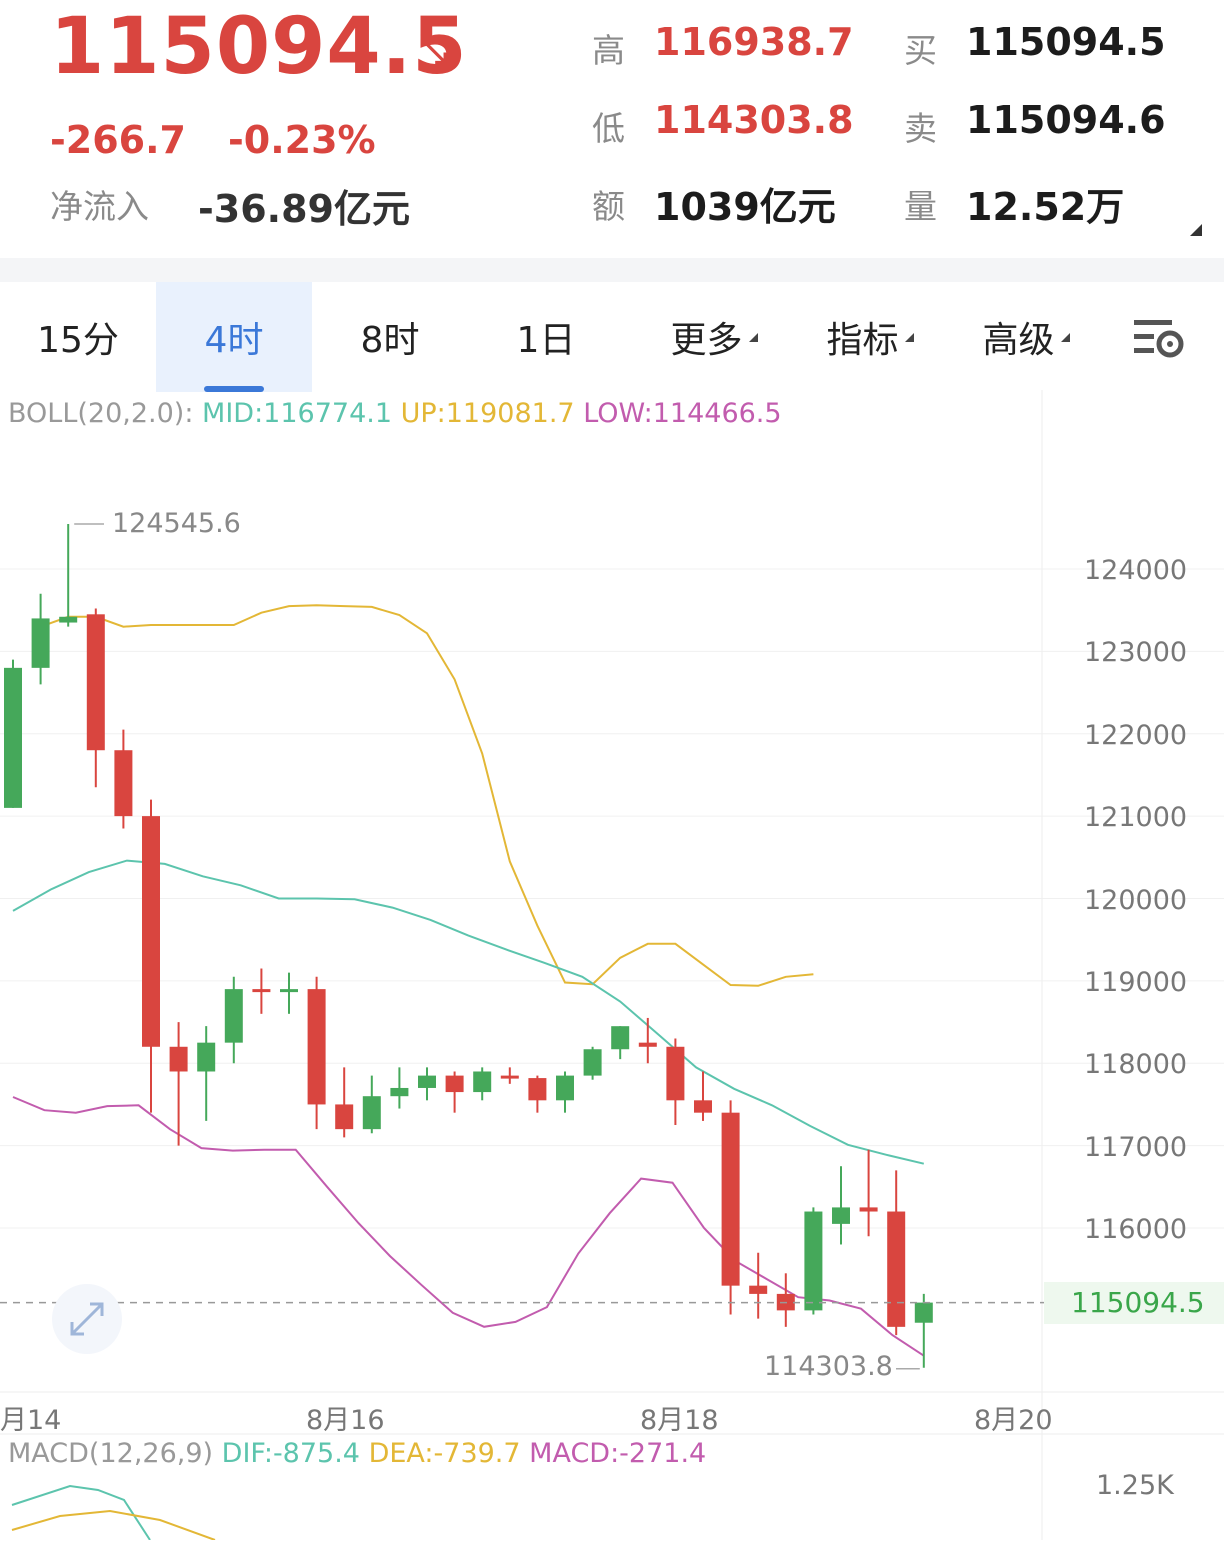  Describe the element at coordinates (612, 270) in the screenshot. I see `section-divider` at that location.